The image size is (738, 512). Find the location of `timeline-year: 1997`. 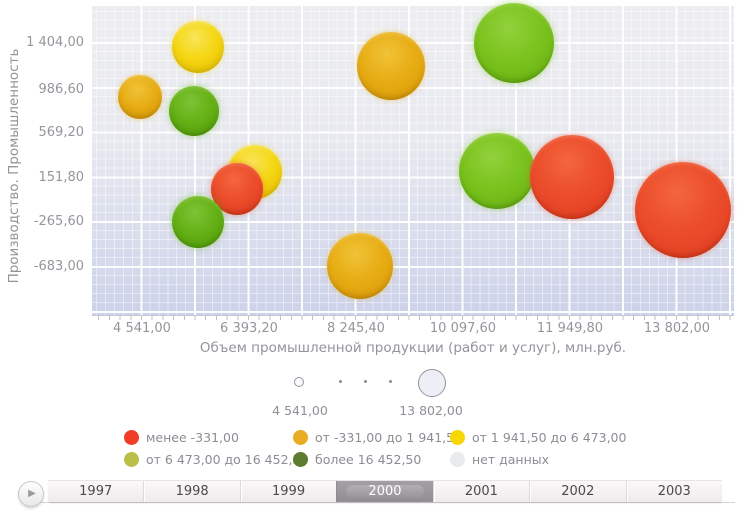

timeline-year: 1997 is located at coordinates (96, 491).